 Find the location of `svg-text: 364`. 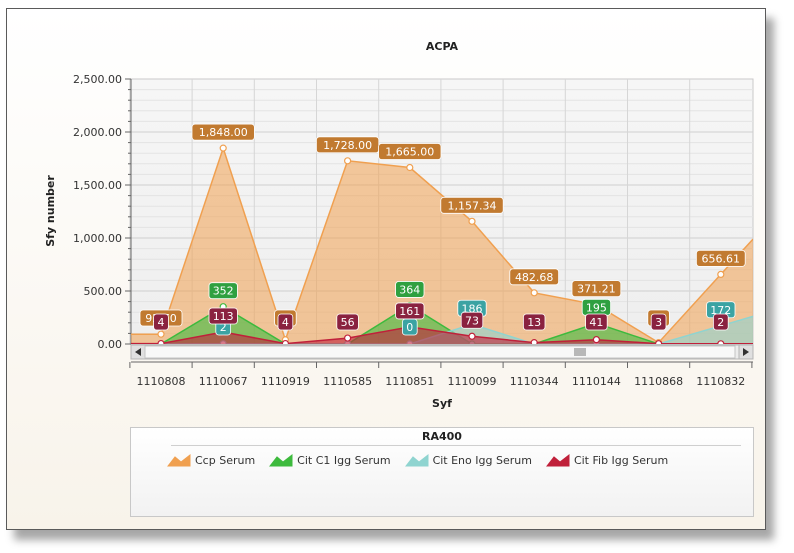

svg-text: 364 is located at coordinates (409, 289).